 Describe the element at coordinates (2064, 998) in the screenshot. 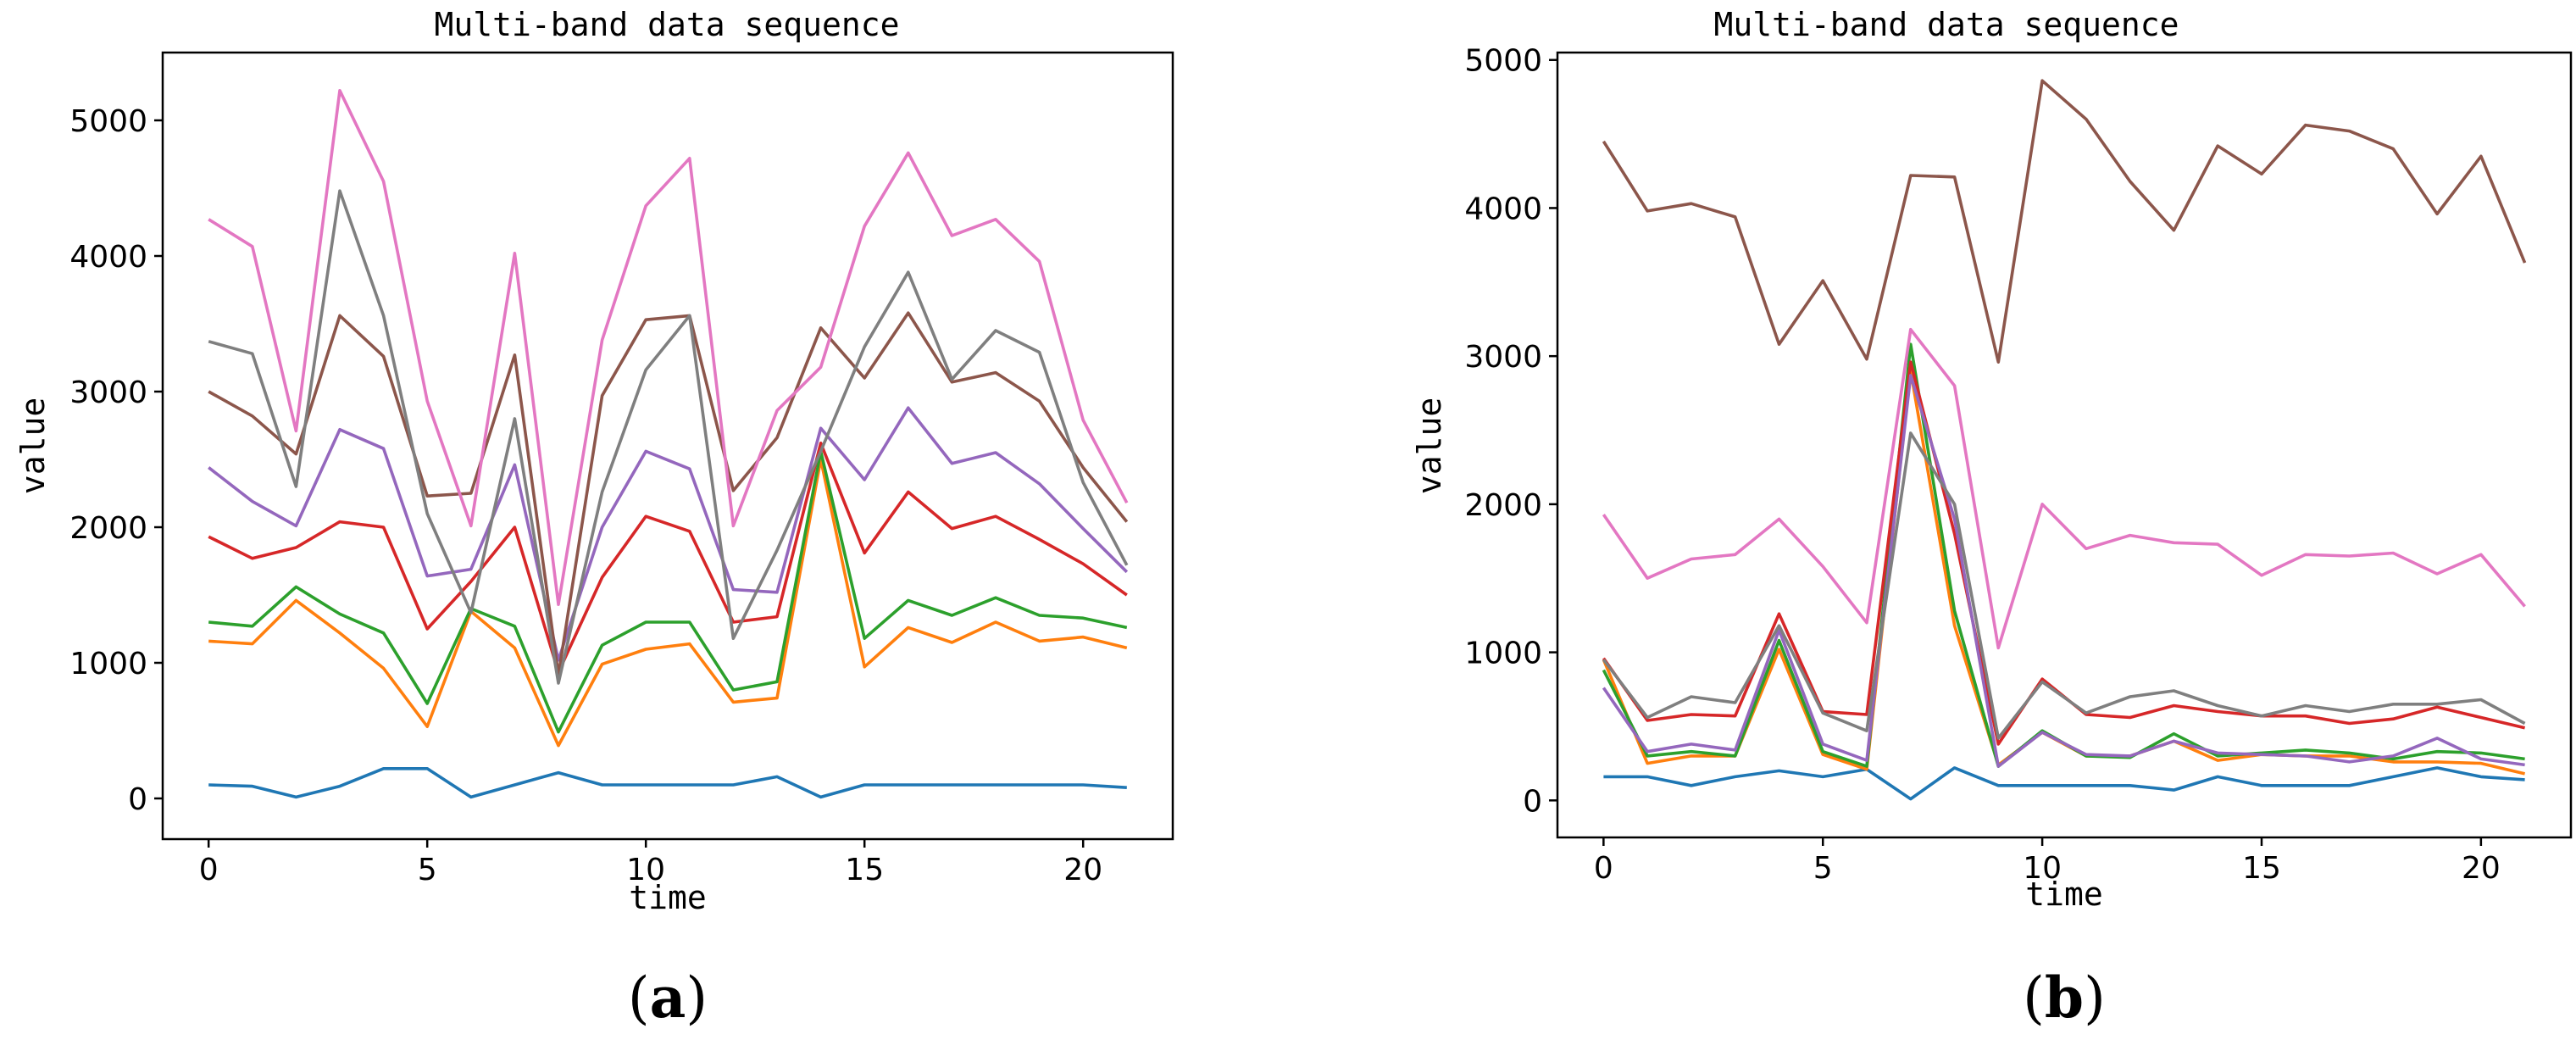

I see `panel-label-b: (b)` at that location.